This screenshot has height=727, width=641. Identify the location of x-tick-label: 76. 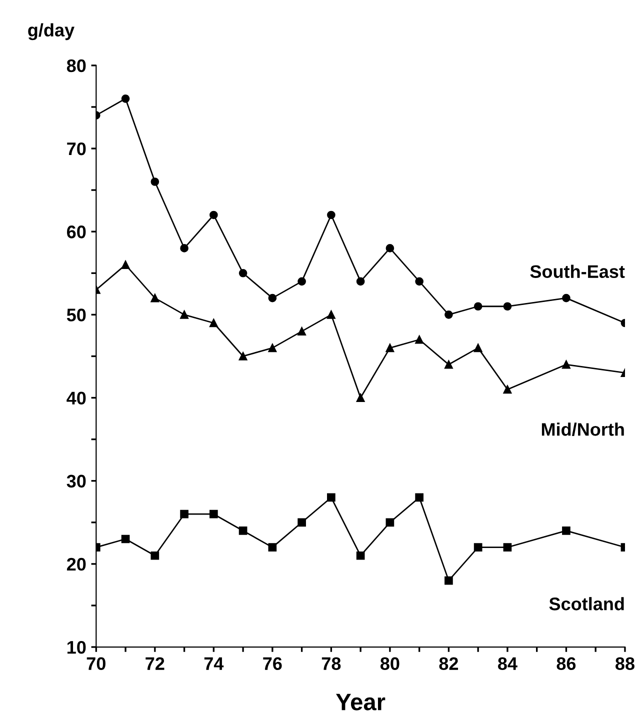
(272, 663).